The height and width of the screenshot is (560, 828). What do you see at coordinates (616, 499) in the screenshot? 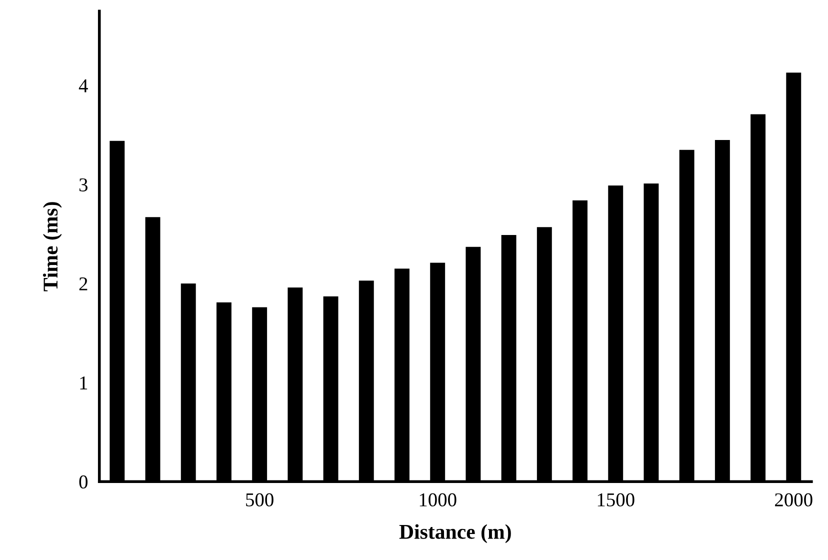
I see `x-tick-label: 1500` at bounding box center [616, 499].